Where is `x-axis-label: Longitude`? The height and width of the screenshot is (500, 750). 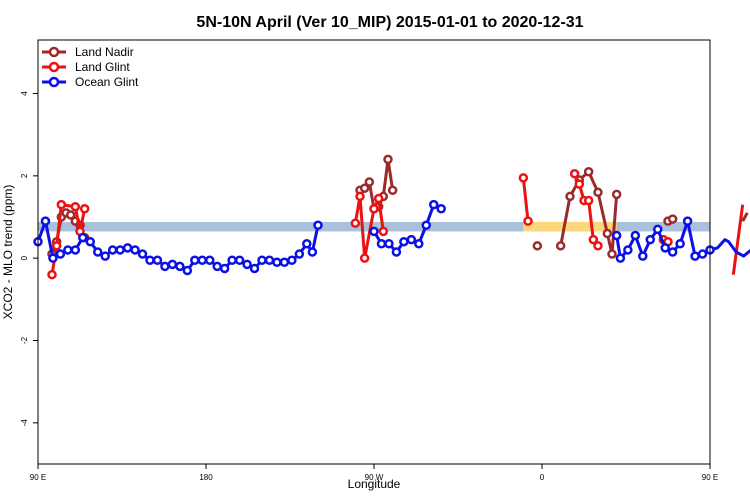
x-axis-label: Longitude is located at coordinates (374, 484).